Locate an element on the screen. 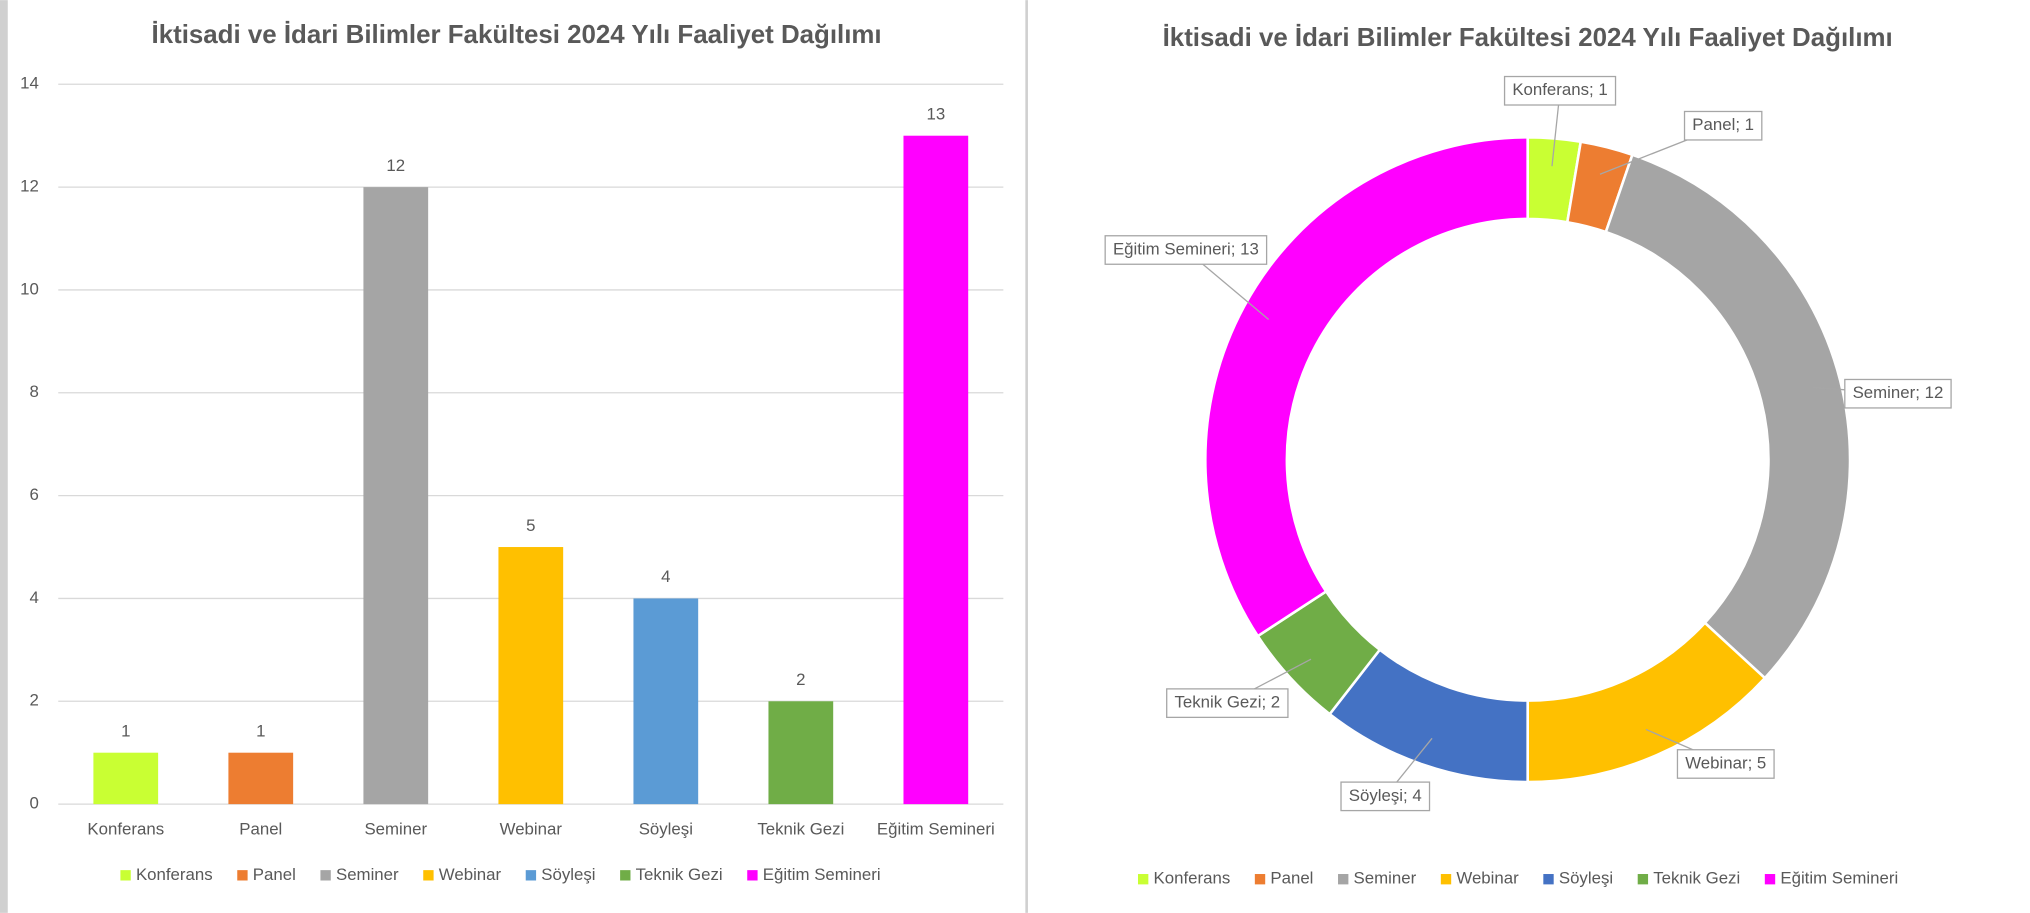 Image resolution: width=2030 pixels, height=913 pixels. data-label: 5 is located at coordinates (530, 525).